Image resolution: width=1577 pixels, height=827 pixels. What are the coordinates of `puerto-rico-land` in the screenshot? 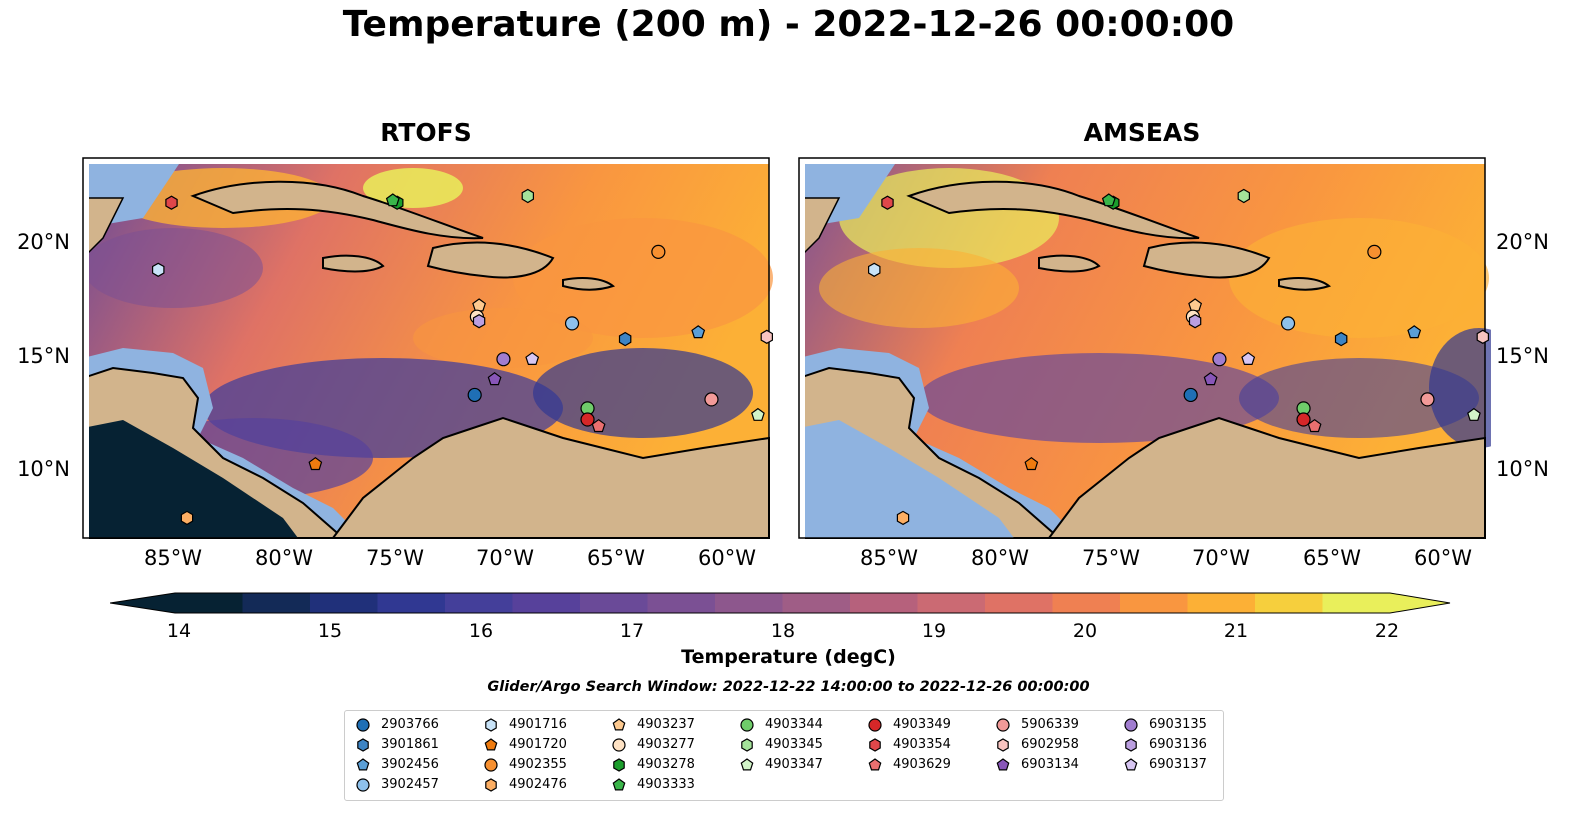 It's located at (1305, 284).